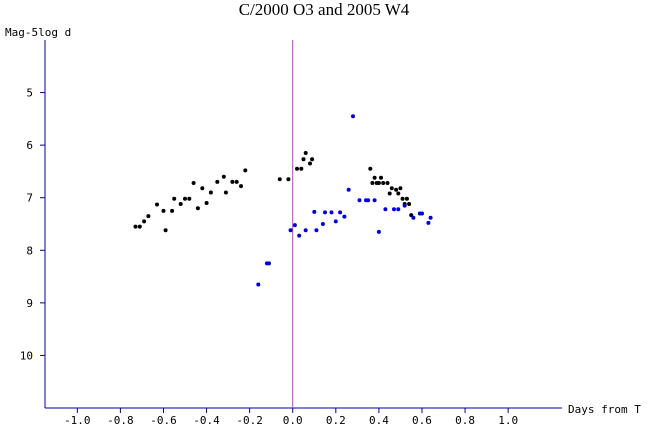  Describe the element at coordinates (422, 420) in the screenshot. I see `x-tick-label: 0.6` at that location.